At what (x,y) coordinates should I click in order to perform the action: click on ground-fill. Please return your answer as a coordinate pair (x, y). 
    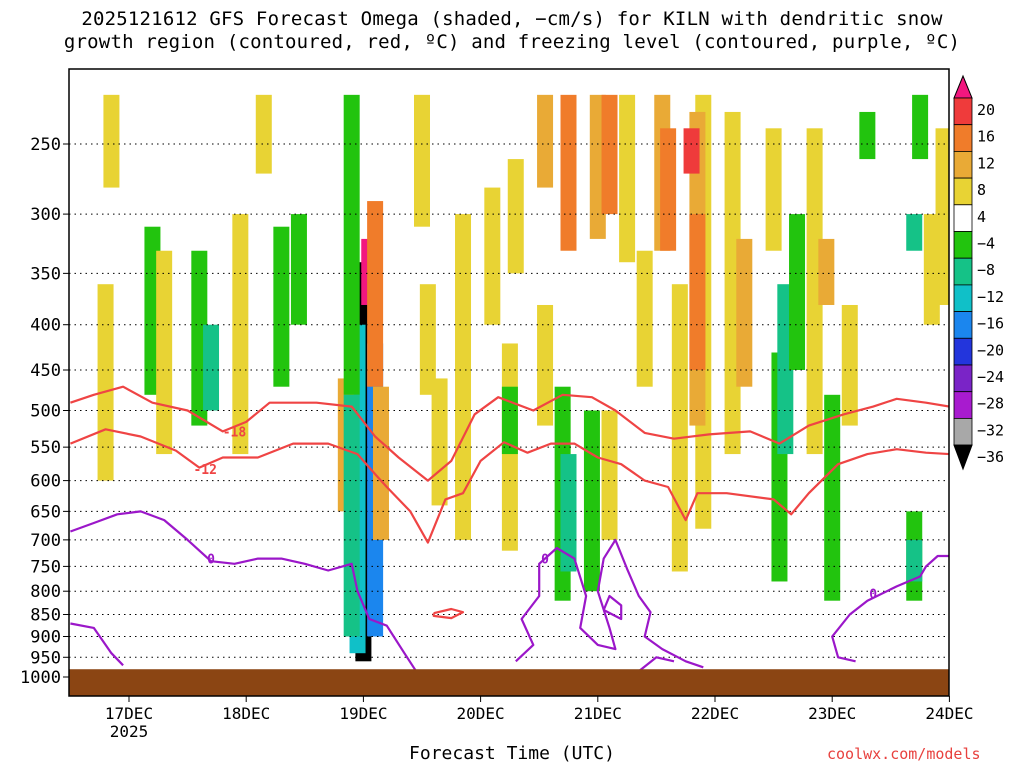
    Looking at the image, I should click on (509, 682).